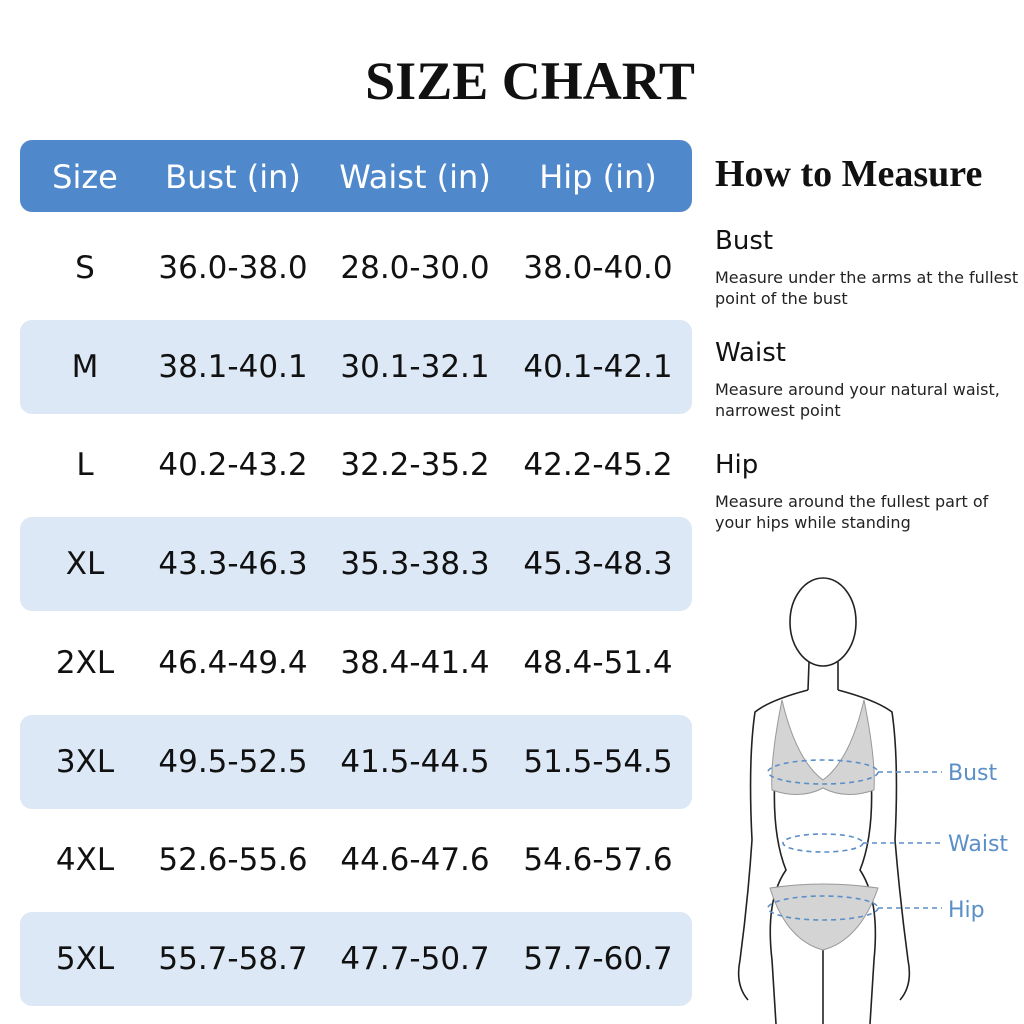 The height and width of the screenshot is (1024, 1024). I want to click on measure-lines, so click(854, 840).